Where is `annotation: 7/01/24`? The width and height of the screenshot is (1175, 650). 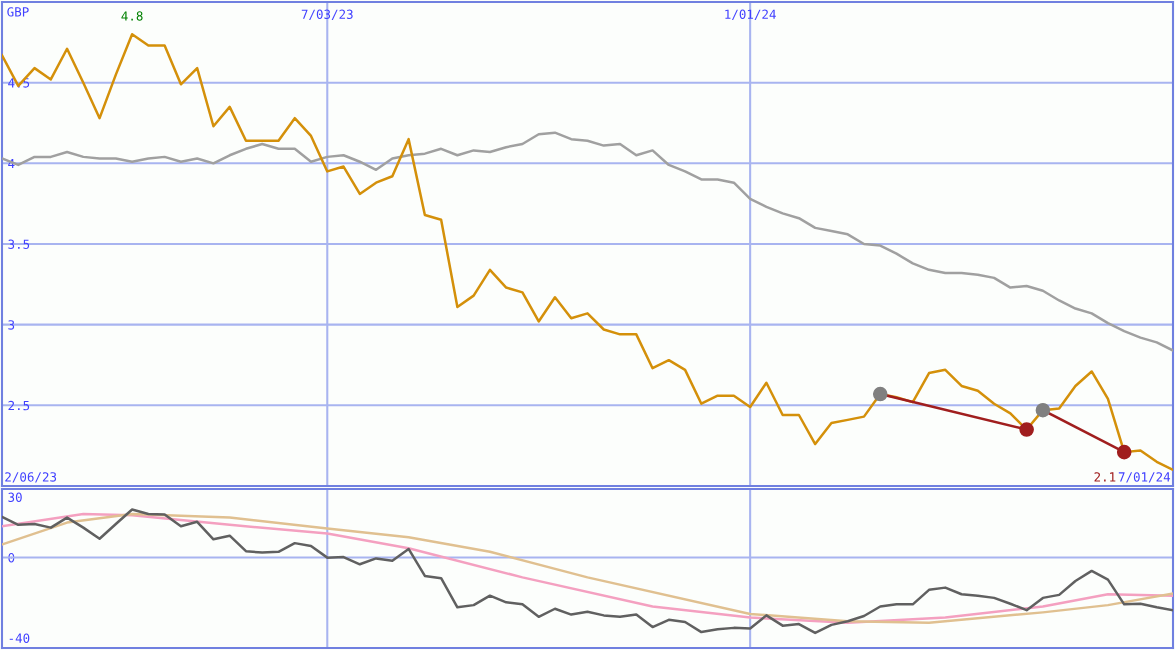 annotation: 7/01/24 is located at coordinates (1144, 477).